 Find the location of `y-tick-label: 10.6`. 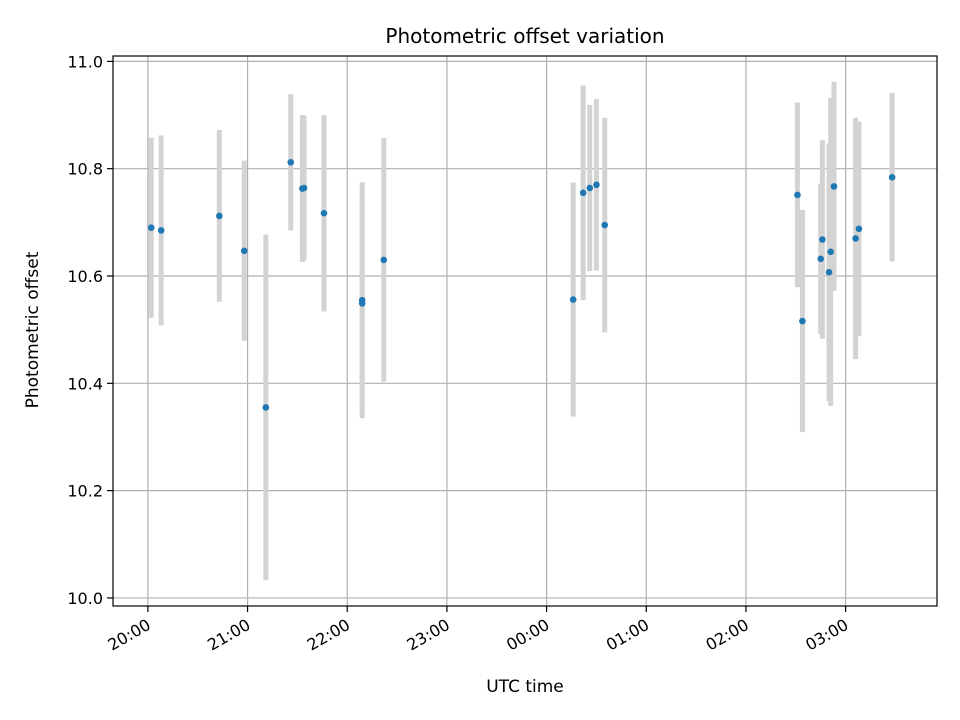

y-tick-label: 10.6 is located at coordinates (85, 276).